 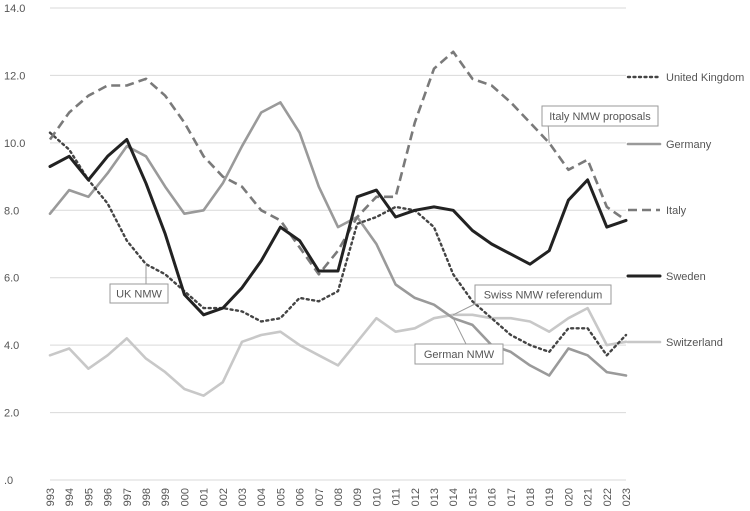 I want to click on annotation-leader-german-nmw, so click(x=459, y=331).